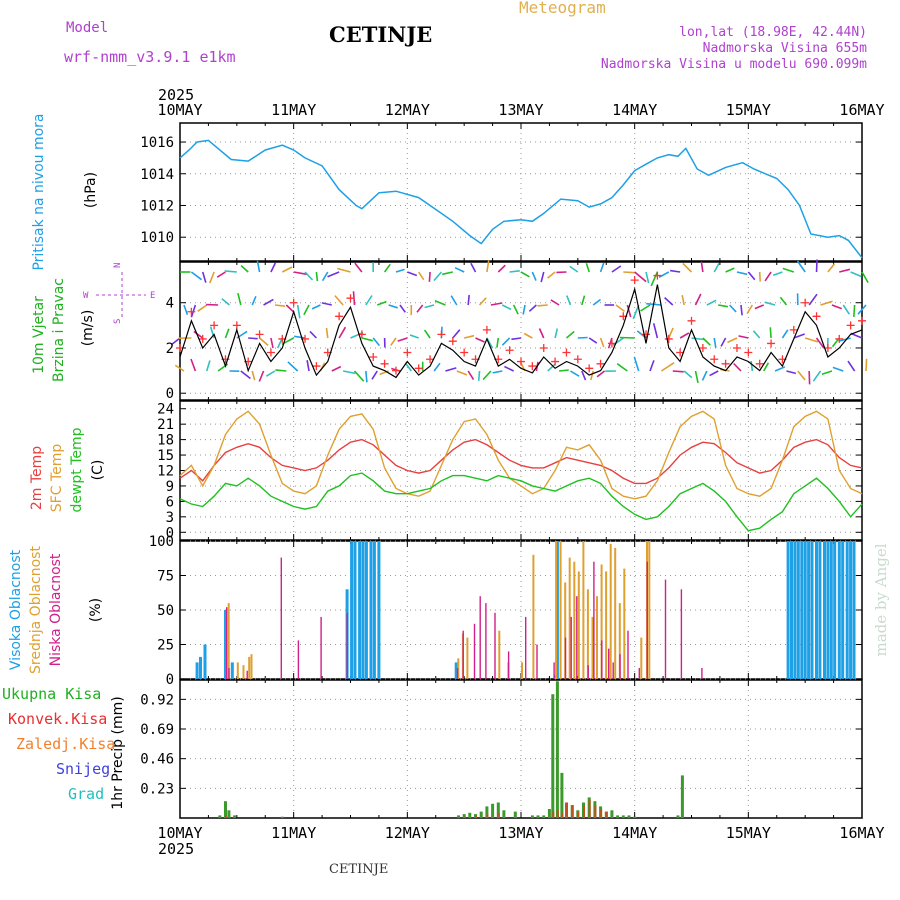 Image resolution: width=900 pixels, height=900 pixels. I want to click on year-label-top: 2025, so click(176, 95).